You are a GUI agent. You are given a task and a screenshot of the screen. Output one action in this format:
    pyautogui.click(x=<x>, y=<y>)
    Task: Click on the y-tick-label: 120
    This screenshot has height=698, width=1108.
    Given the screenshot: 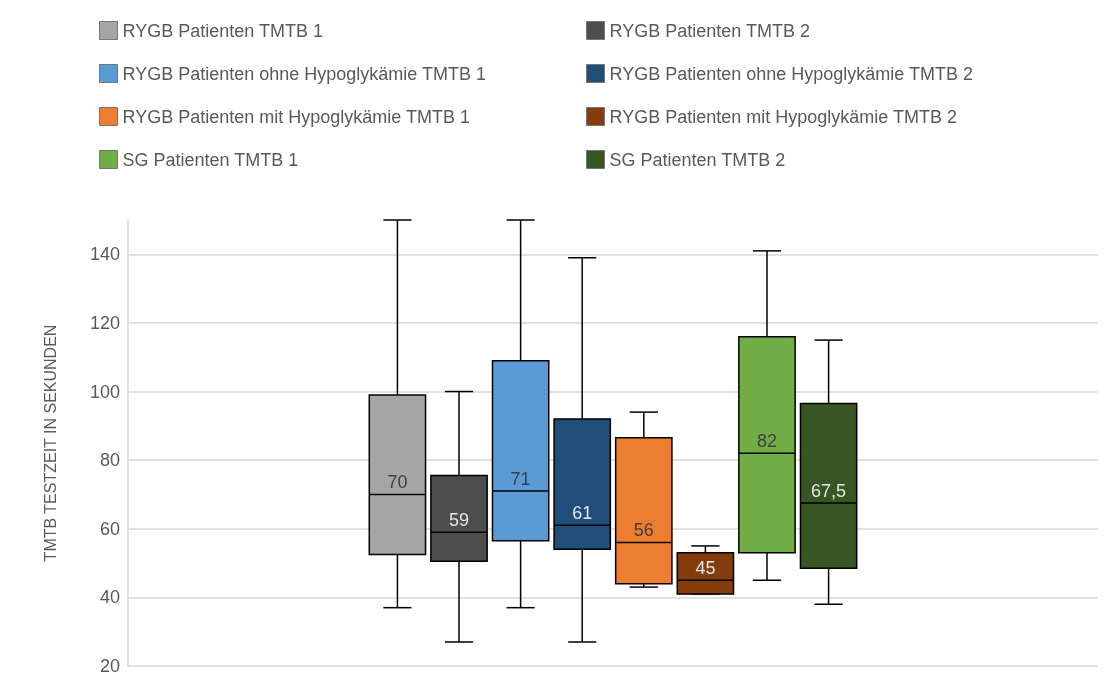 What is the action you would take?
    pyautogui.click(x=104, y=322)
    